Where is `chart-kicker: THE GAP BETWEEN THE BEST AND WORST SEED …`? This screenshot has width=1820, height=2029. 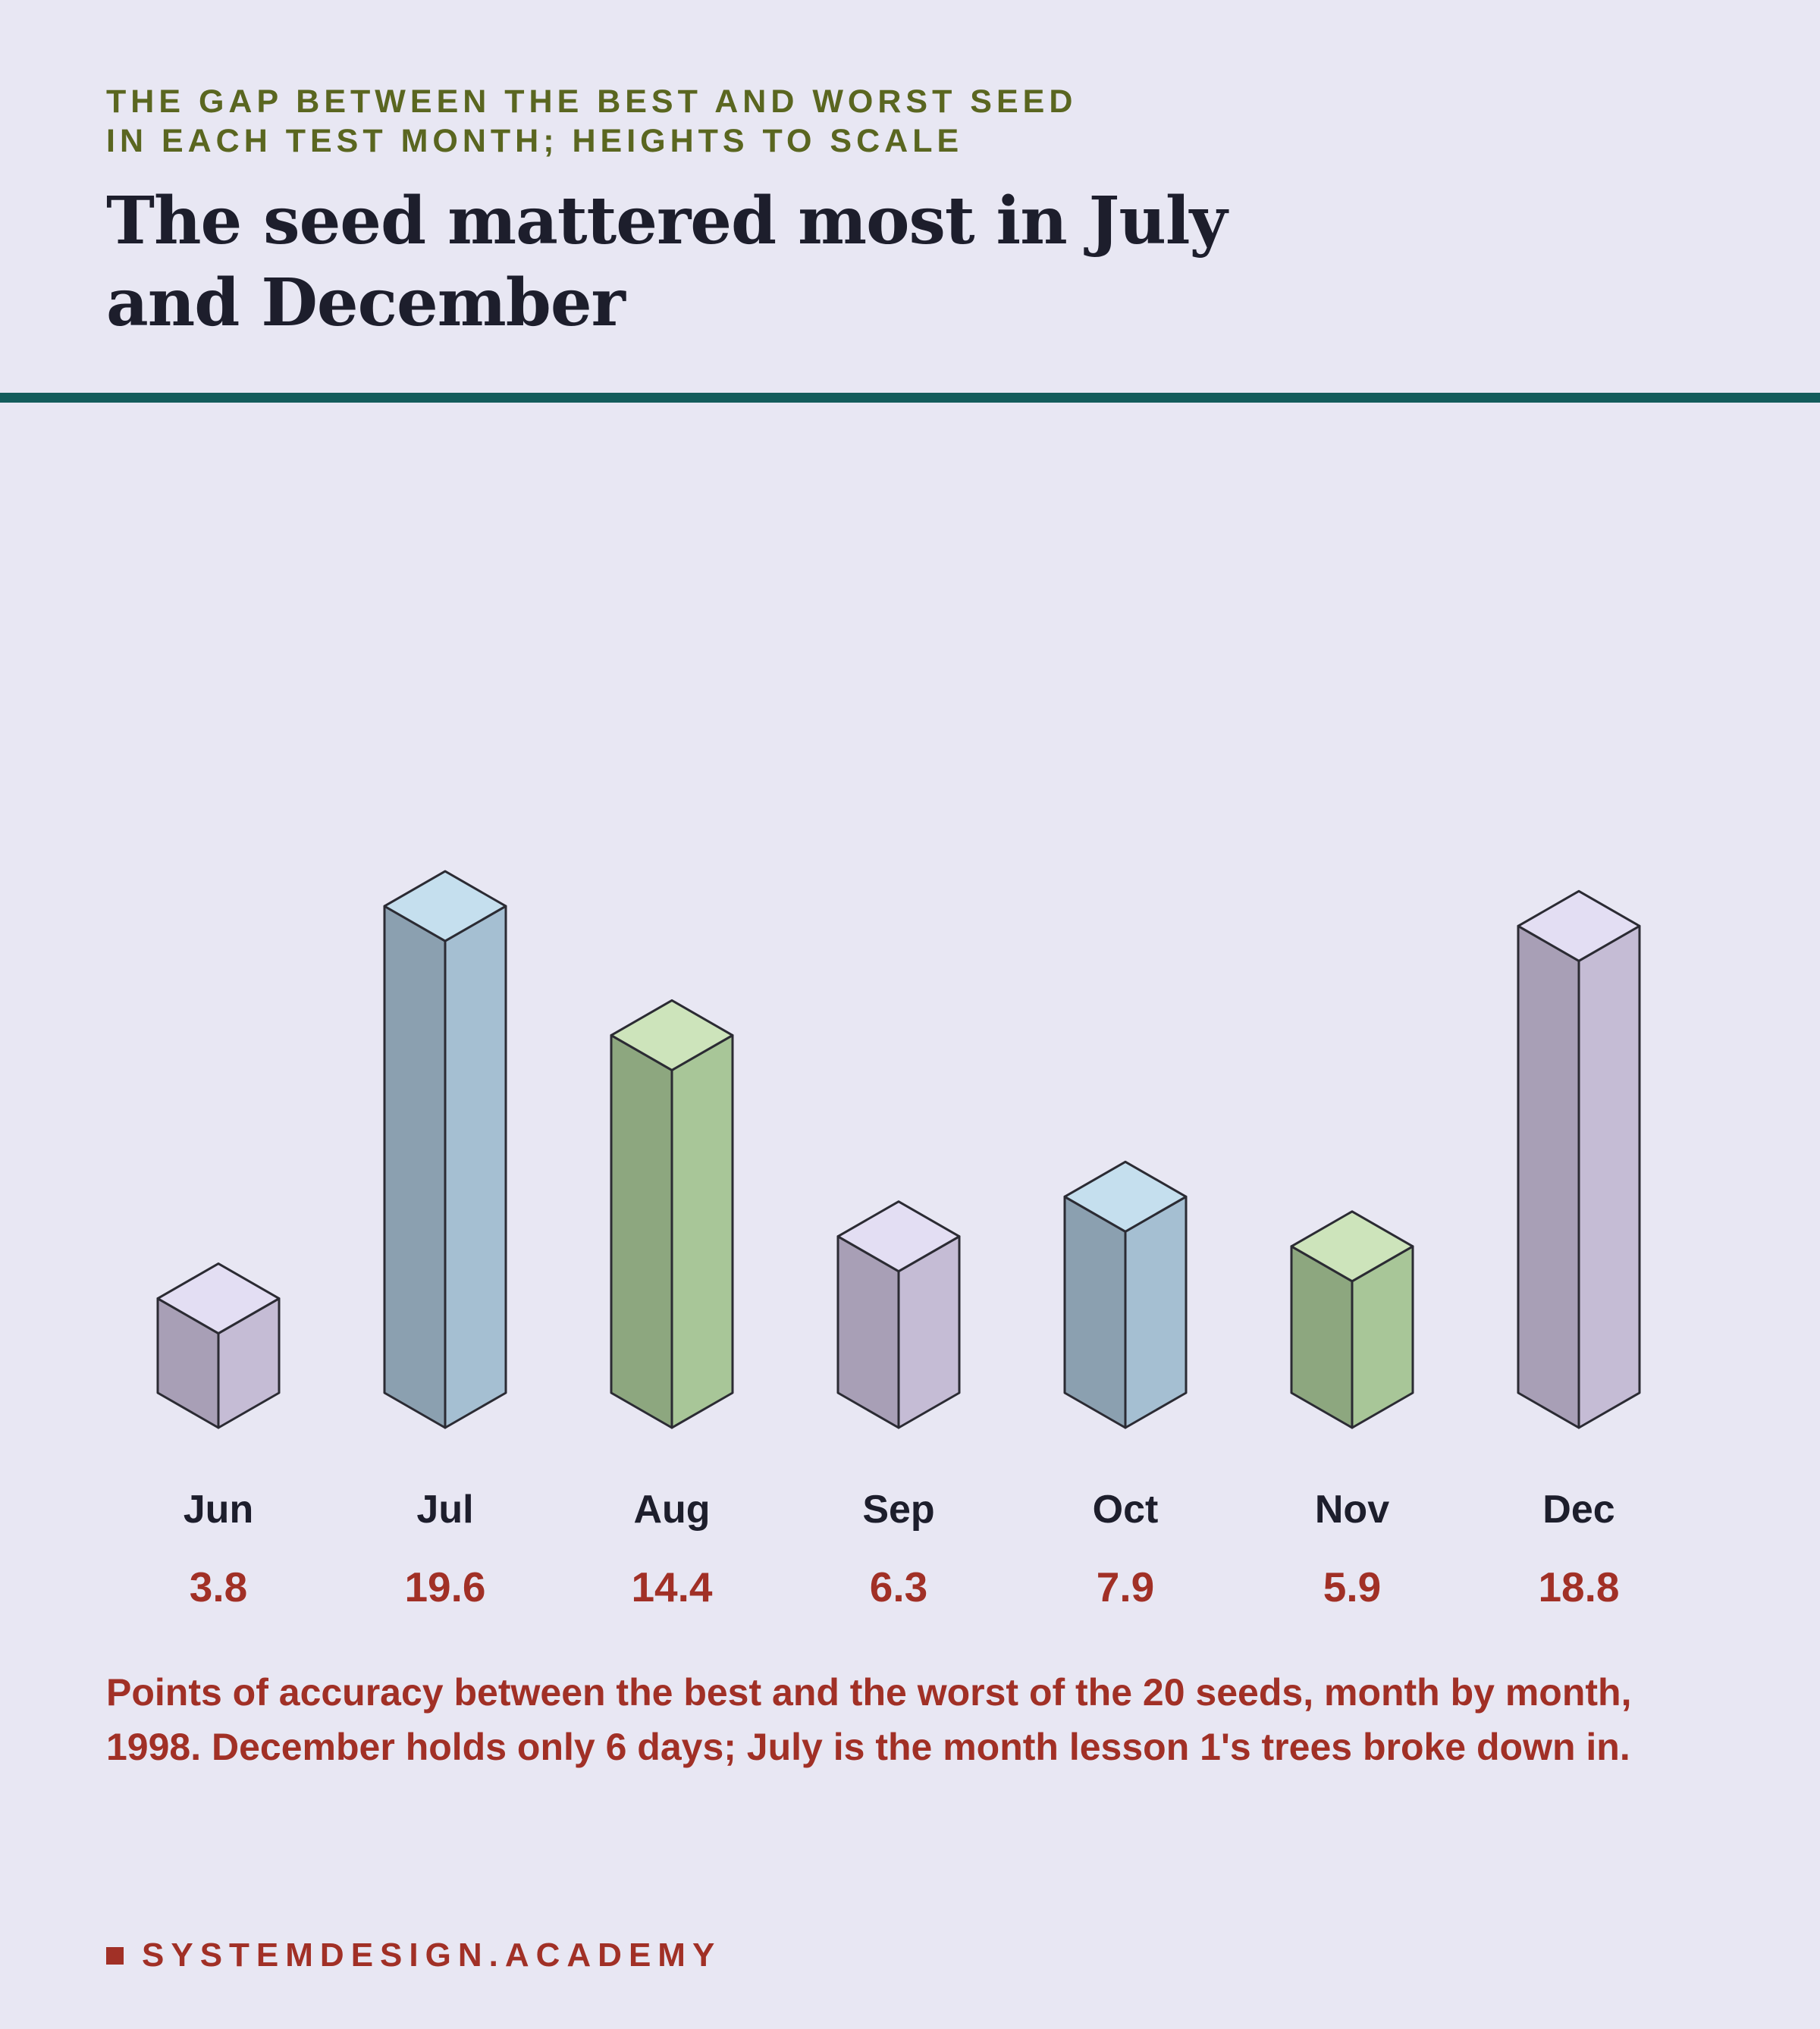 chart-kicker: THE GAP BETWEEN THE BEST AND WORST SEED … is located at coordinates (713, 121).